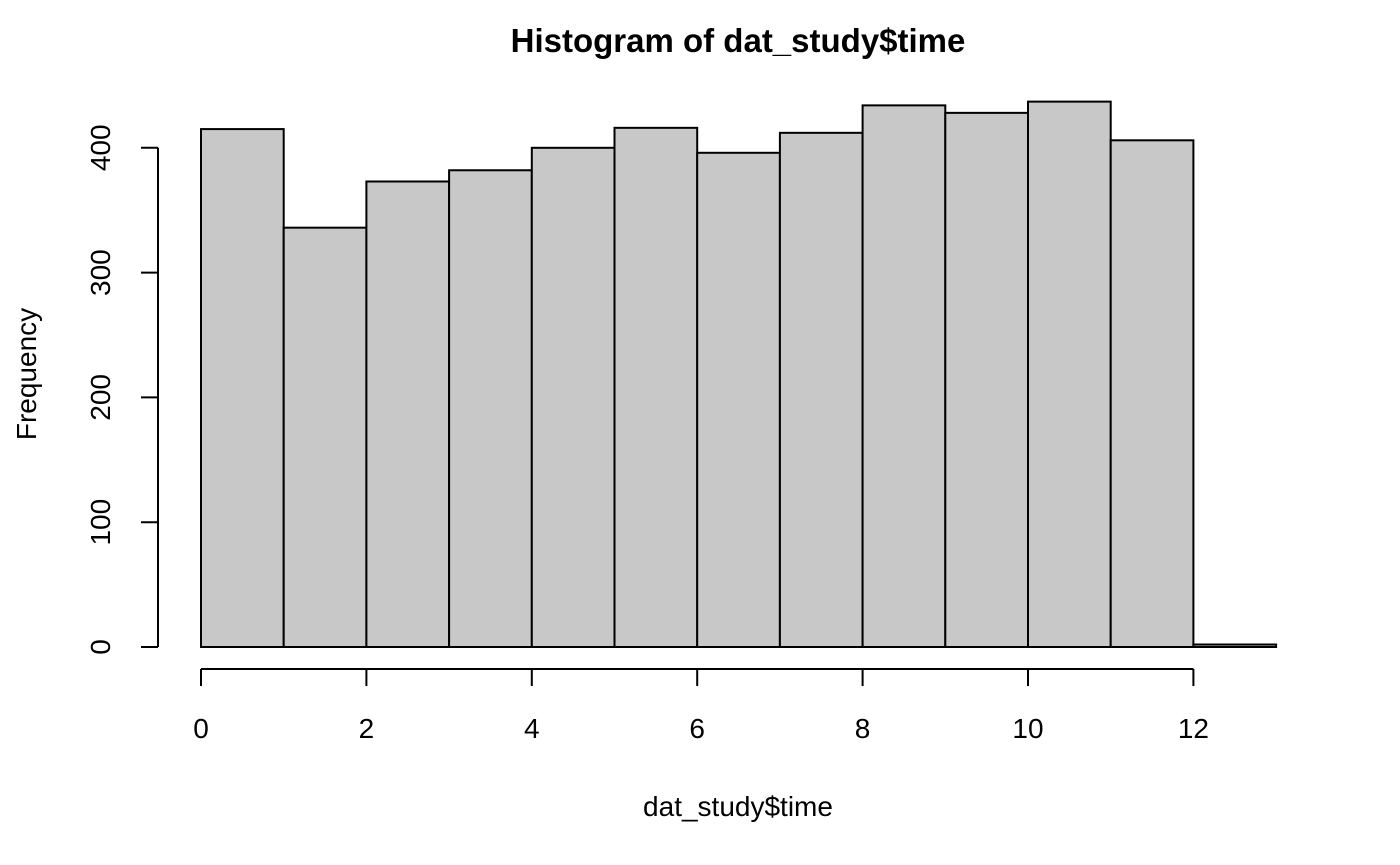  I want to click on y-tick-label: 100, so click(100, 522).